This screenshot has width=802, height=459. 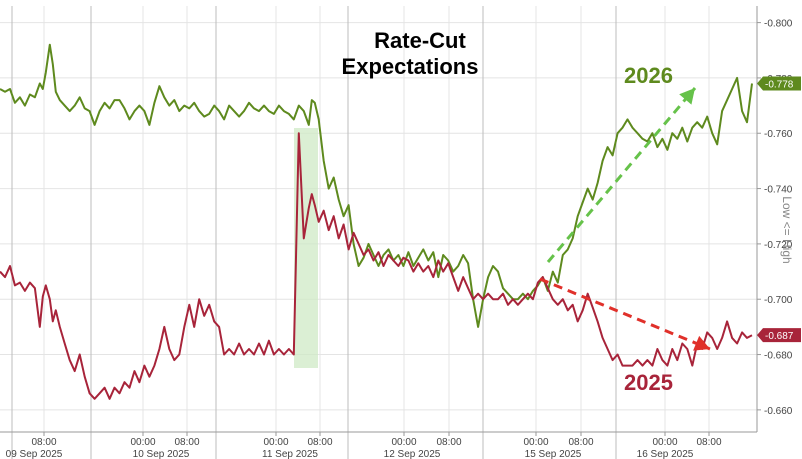 What do you see at coordinates (648, 75) in the screenshot?
I see `annotation-2026: 2026` at bounding box center [648, 75].